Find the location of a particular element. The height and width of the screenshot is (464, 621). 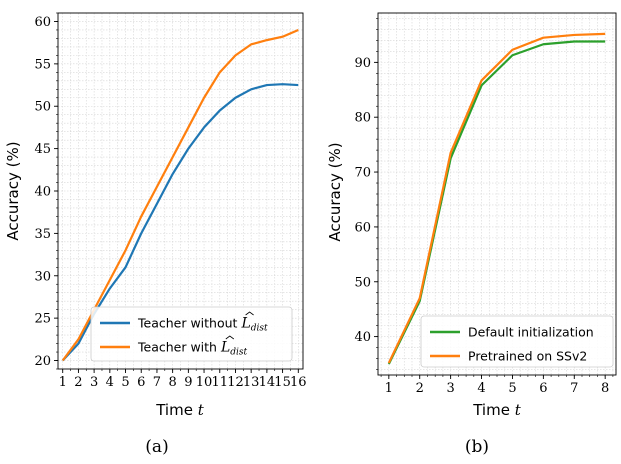

x-tick-label: 12 is located at coordinates (235, 382).